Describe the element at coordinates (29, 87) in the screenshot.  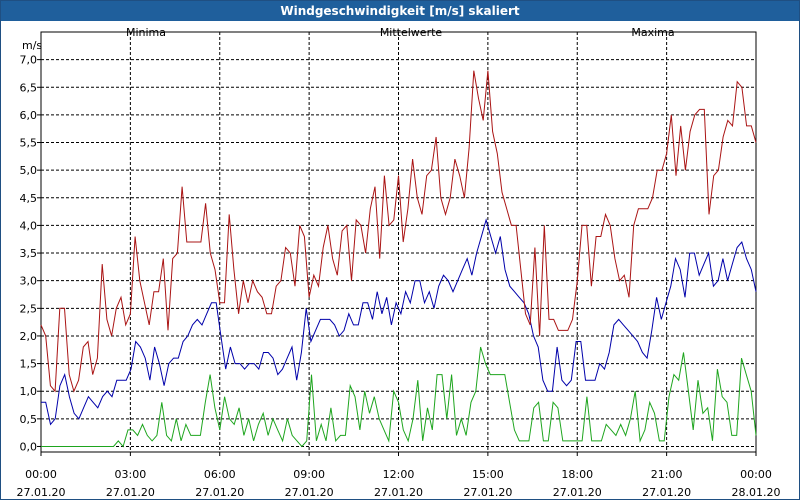
I see `y-tick-label: 6,5` at that location.